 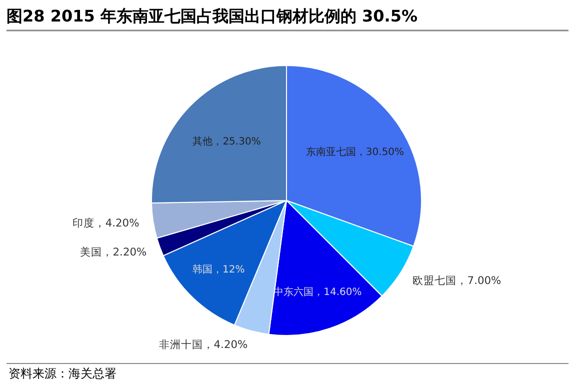 What do you see at coordinates (106, 223) in the screenshot?
I see `slice-label: 印度，4.20%` at bounding box center [106, 223].